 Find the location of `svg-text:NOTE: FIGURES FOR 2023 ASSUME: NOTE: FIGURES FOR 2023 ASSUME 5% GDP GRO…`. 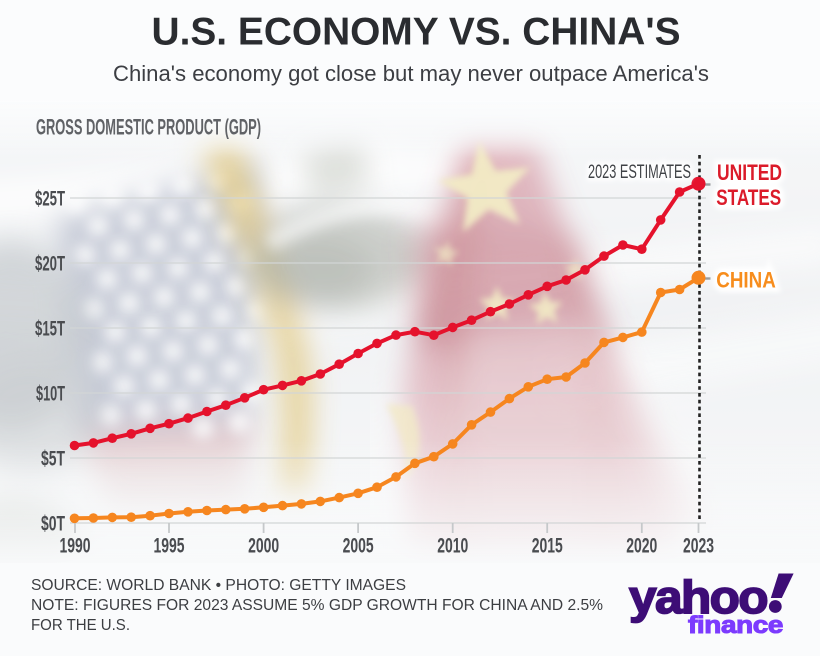

svg-text:NOTE: FIGURES FOR 2023 ASSUME: NOTE: FIGURES FOR 2023 ASSUME 5% GDP GRO… is located at coordinates (317, 605).